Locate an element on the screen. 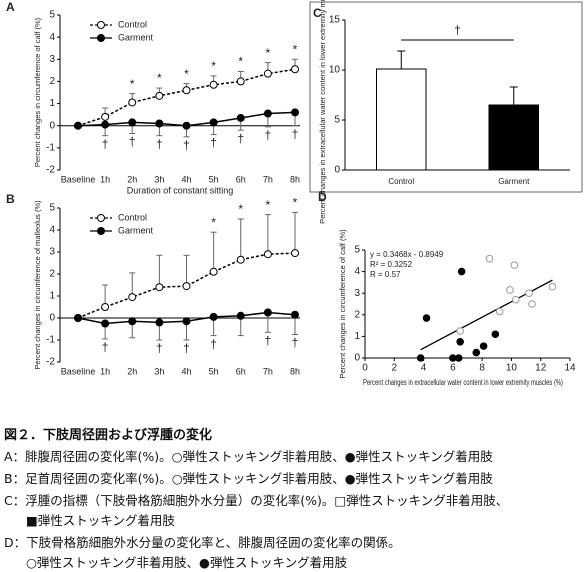  x-tick-label: 0 is located at coordinates (365, 368).